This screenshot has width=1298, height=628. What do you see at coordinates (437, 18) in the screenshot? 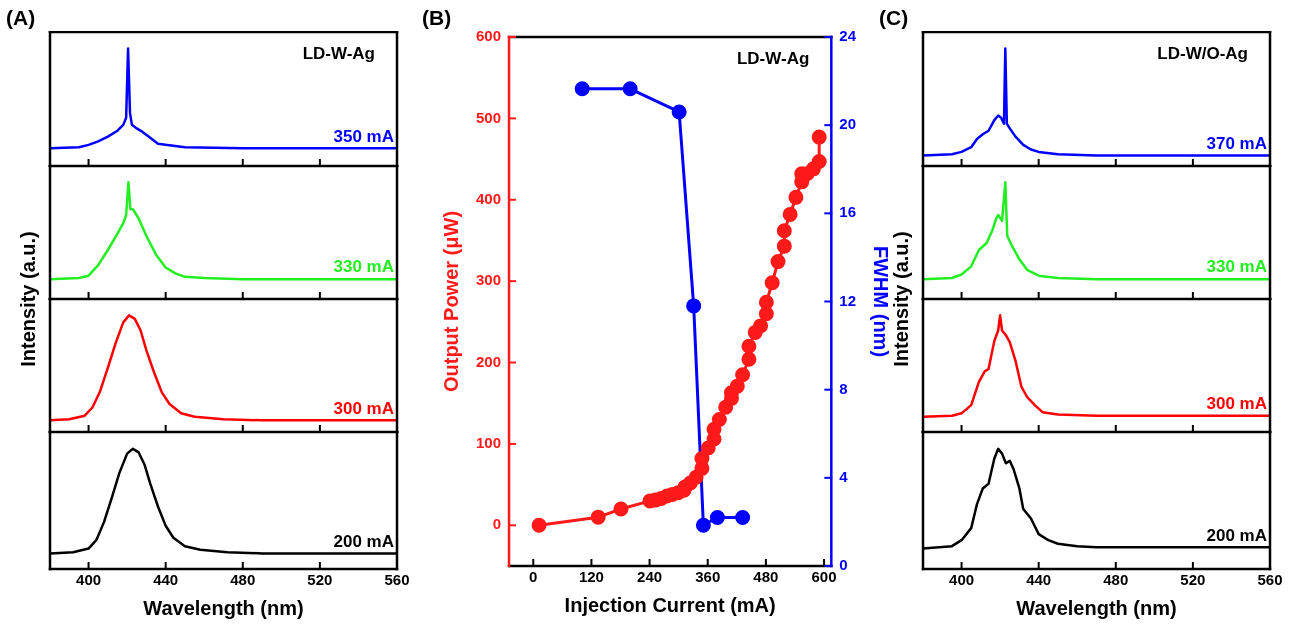
I see `chart-title: (B)` at bounding box center [437, 18].